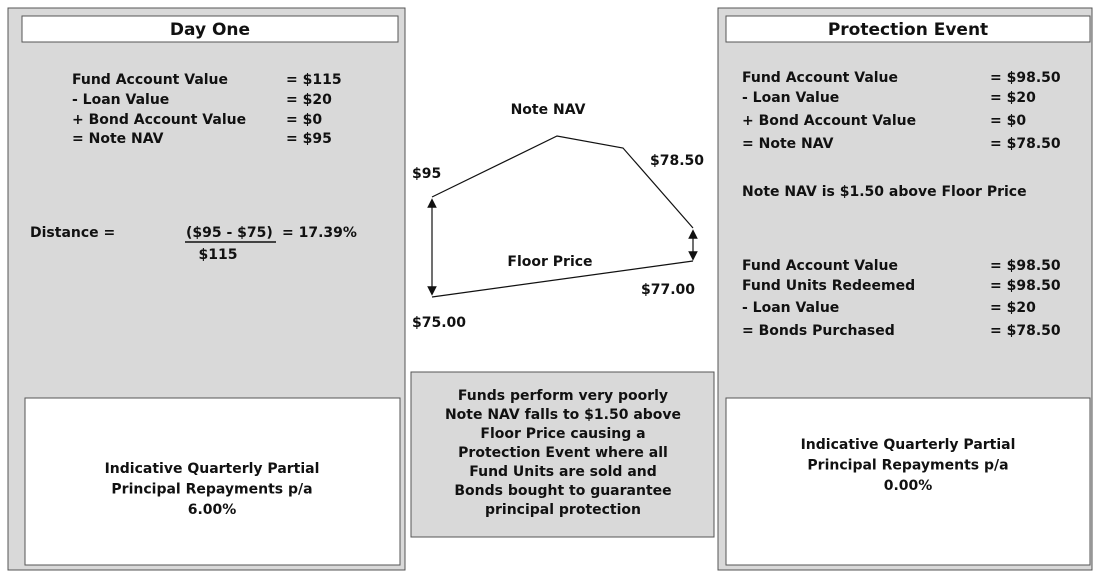  Describe the element at coordinates (677, 161) in the screenshot. I see `label: $78.50` at that location.